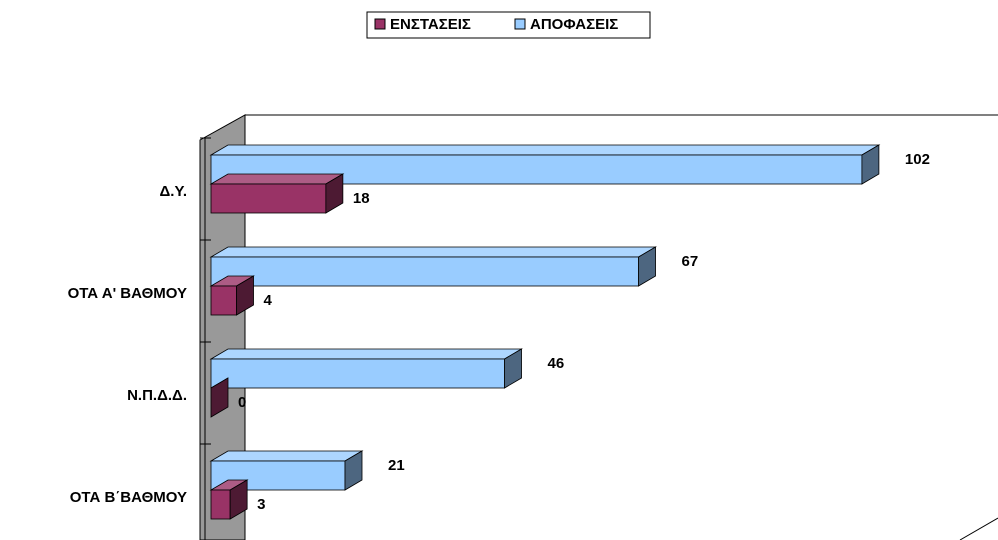 The height and width of the screenshot is (540, 998). I want to click on value-label: 21, so click(396, 465).